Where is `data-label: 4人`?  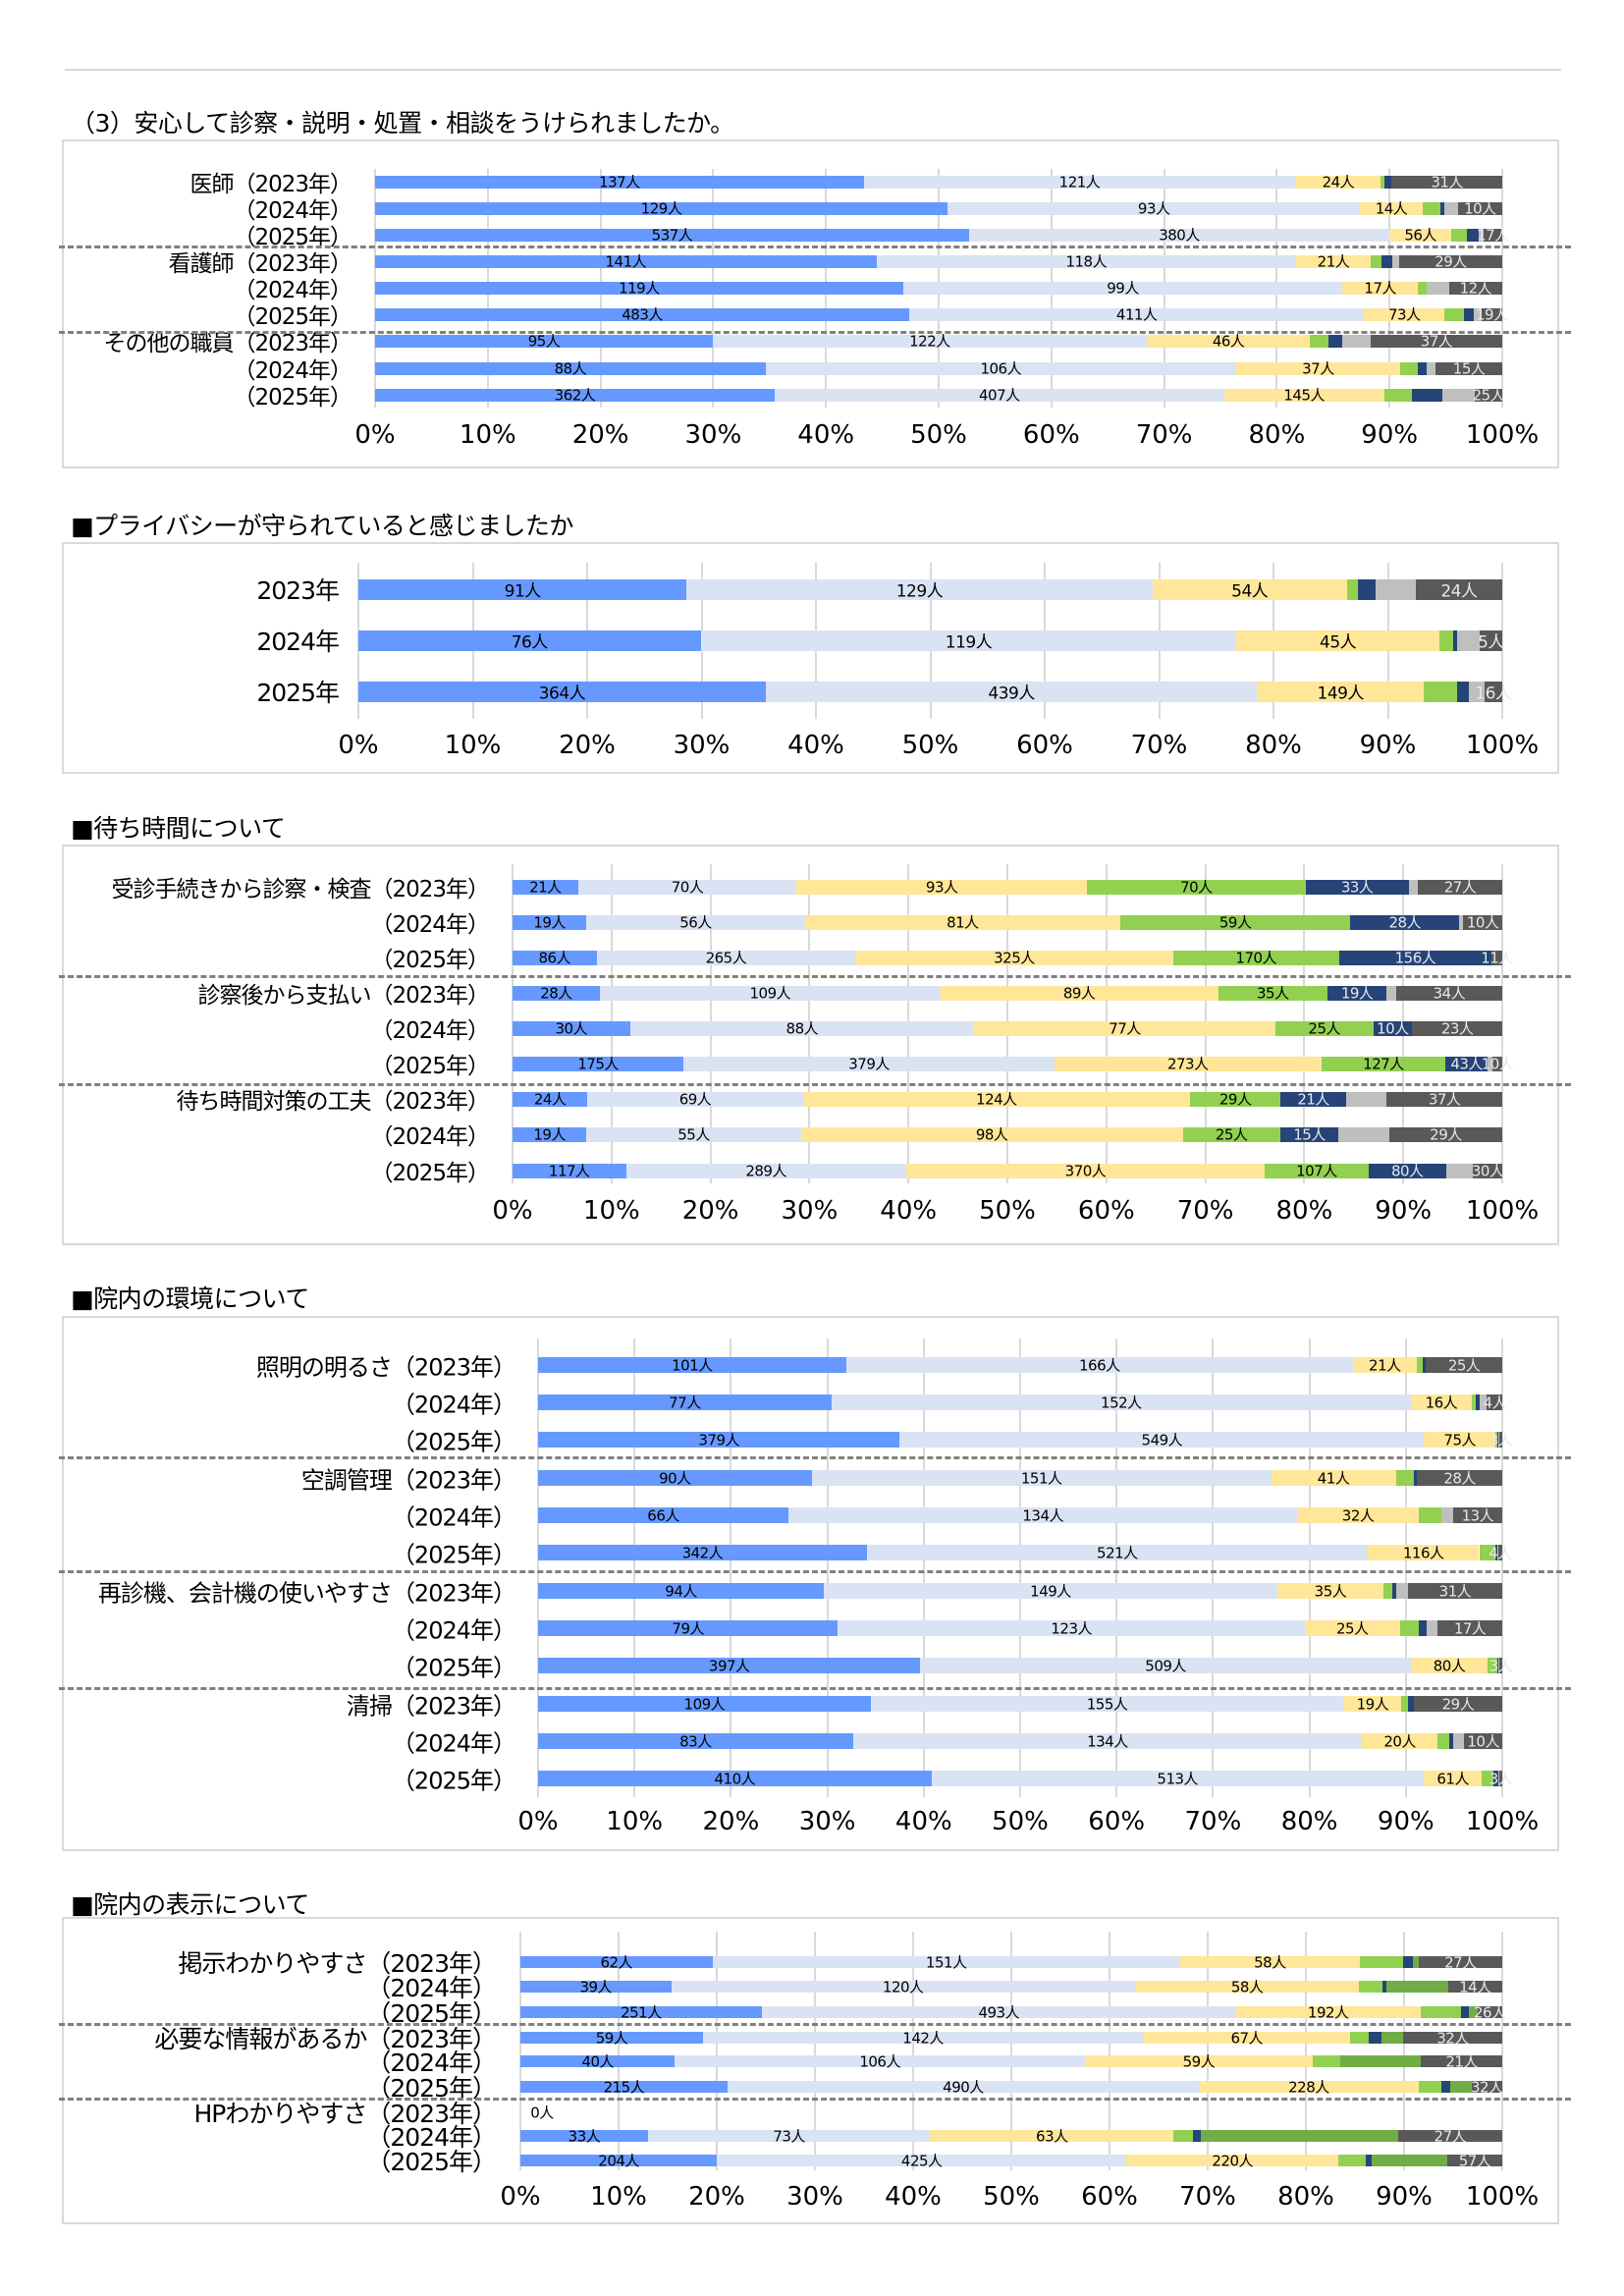
data-label: 4人 is located at coordinates (1500, 1553).